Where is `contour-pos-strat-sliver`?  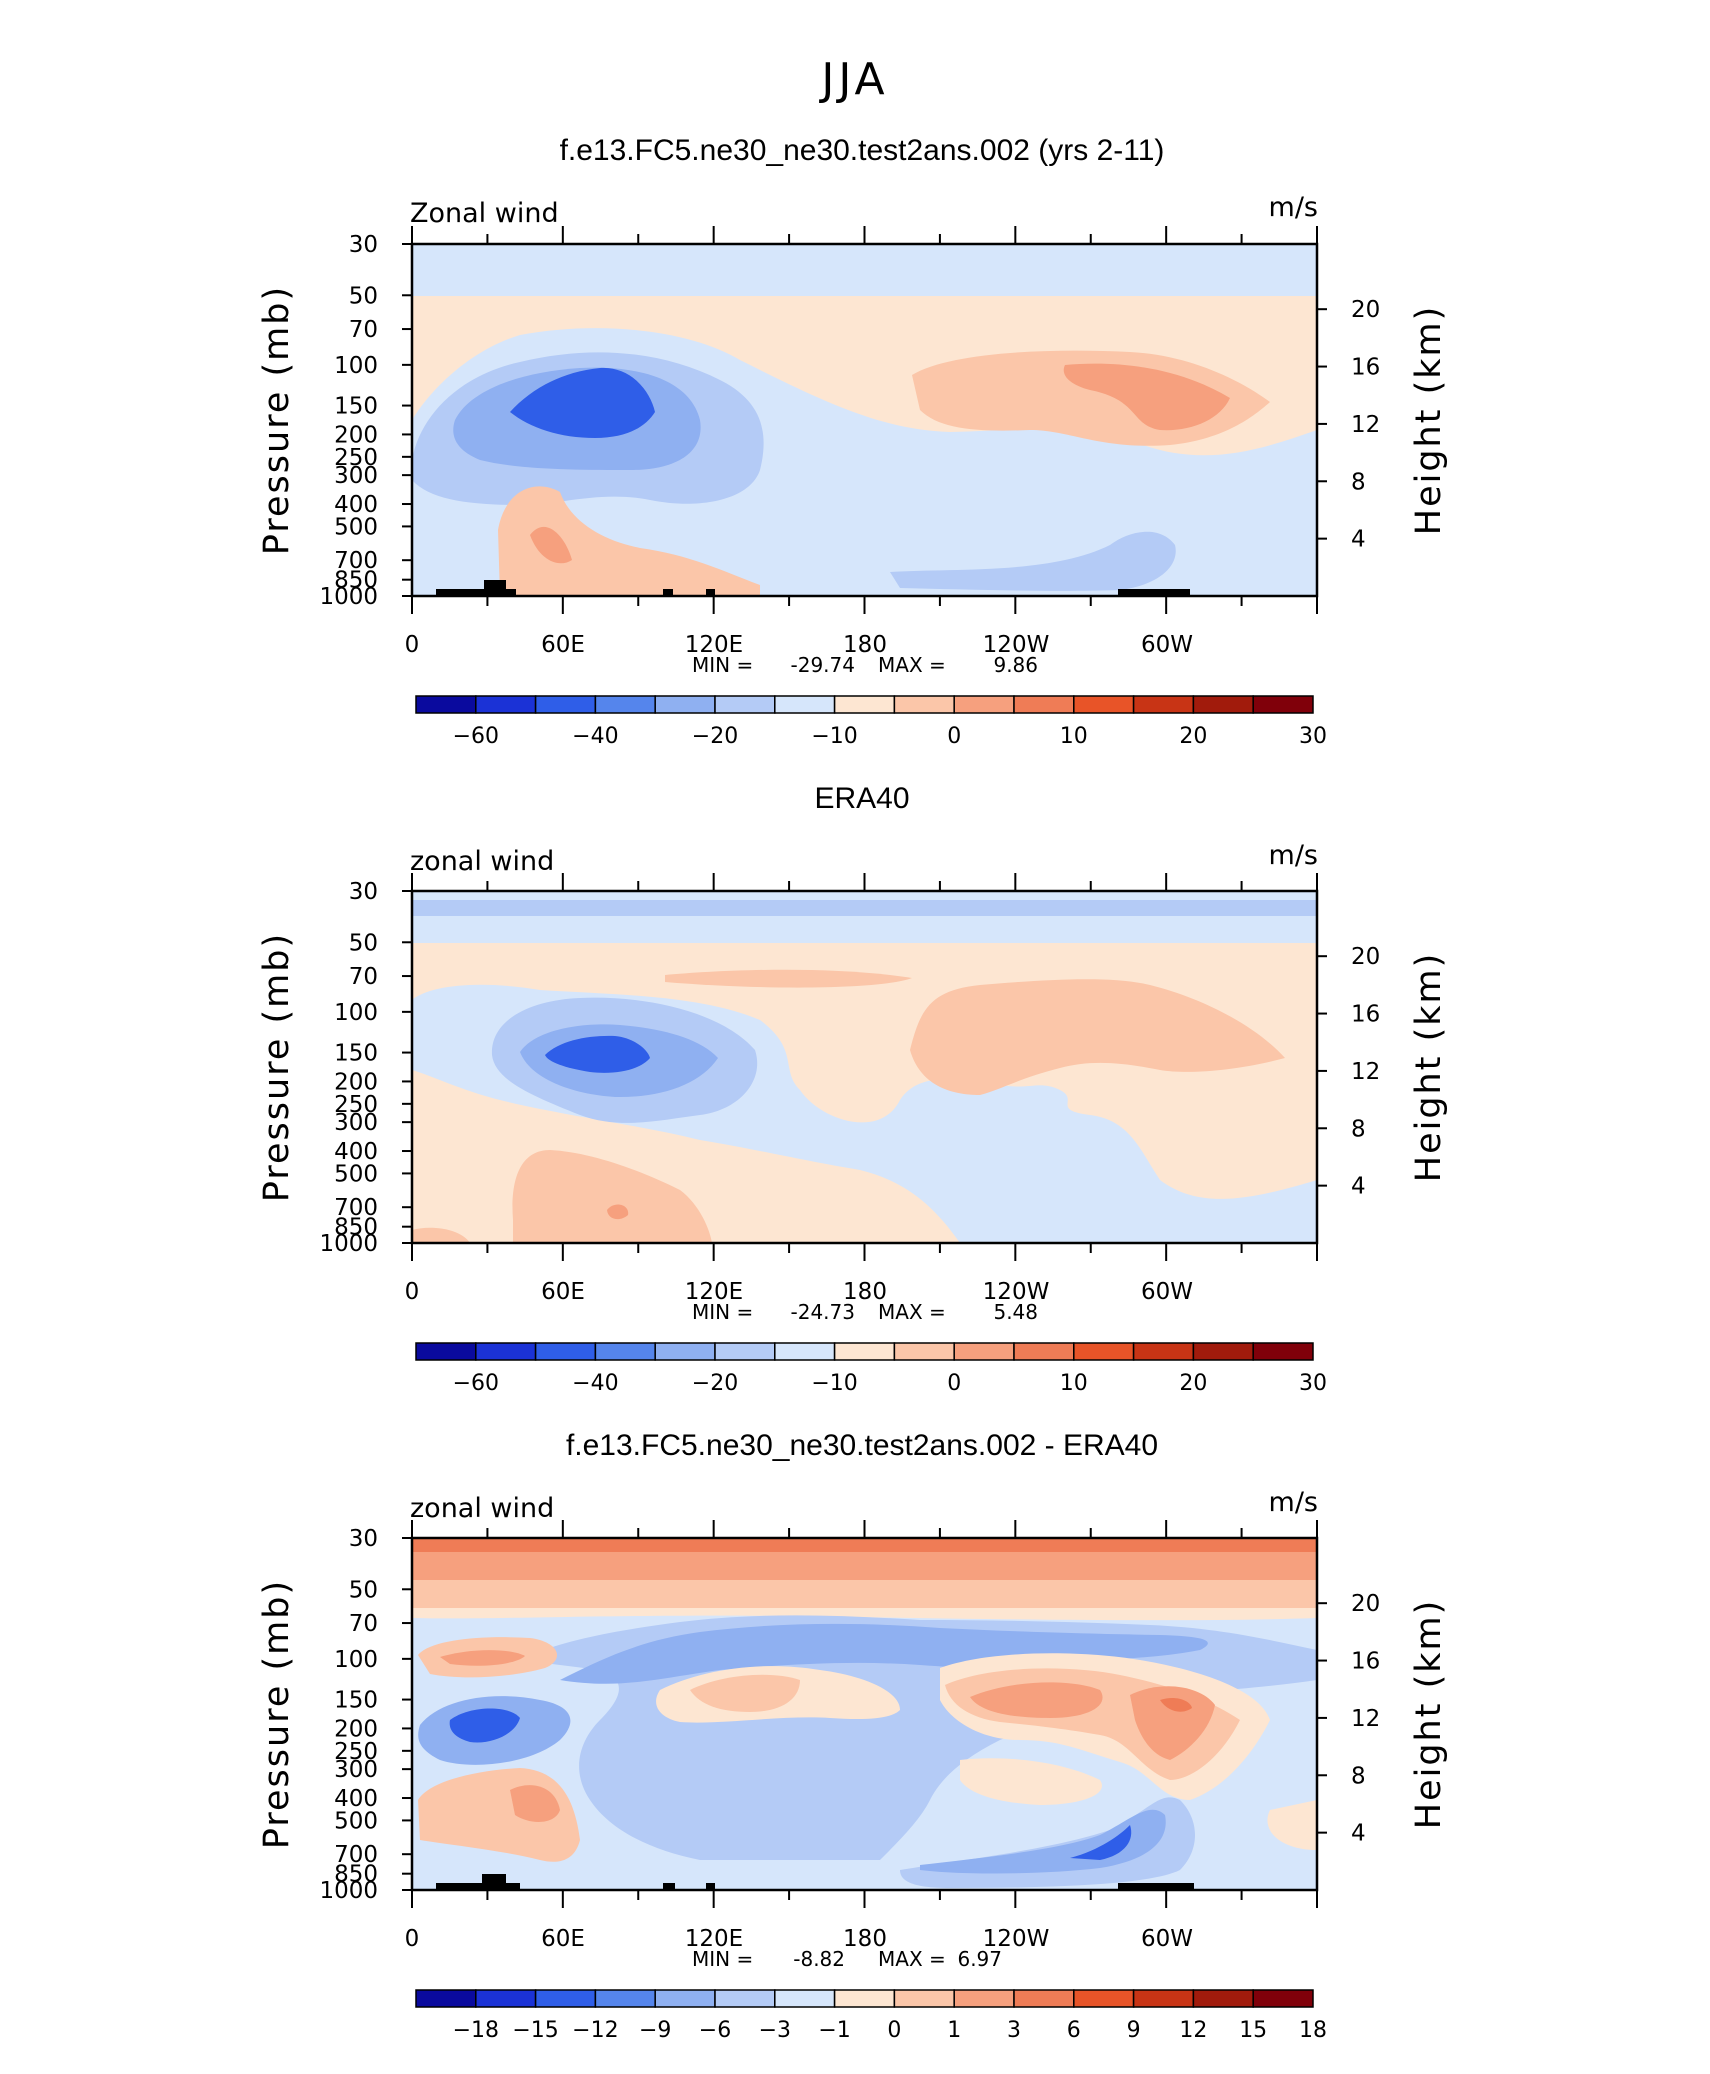
contour-pos-strat-sliver is located at coordinates (788, 978).